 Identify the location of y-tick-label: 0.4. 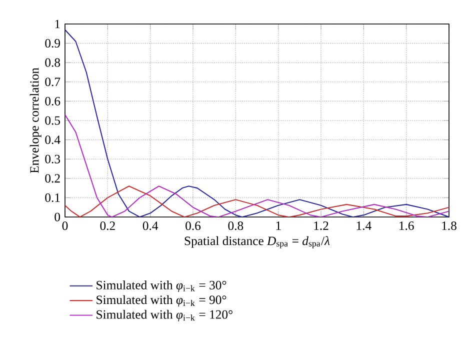
(52, 139).